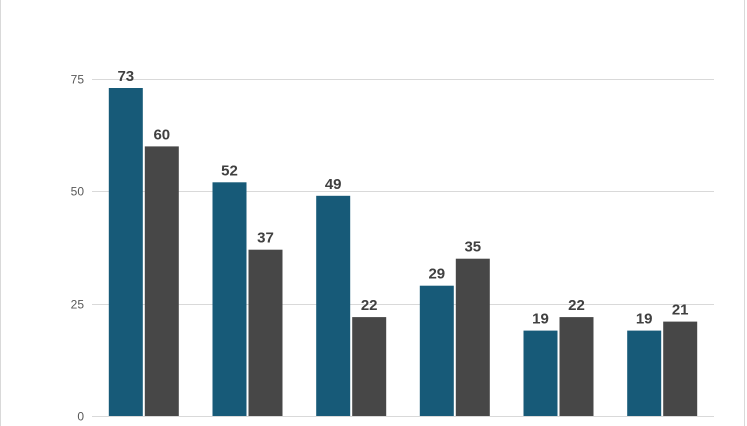 This screenshot has height=426, width=747. Describe the element at coordinates (80, 417) in the screenshot. I see `y-tick-label: 0` at that location.